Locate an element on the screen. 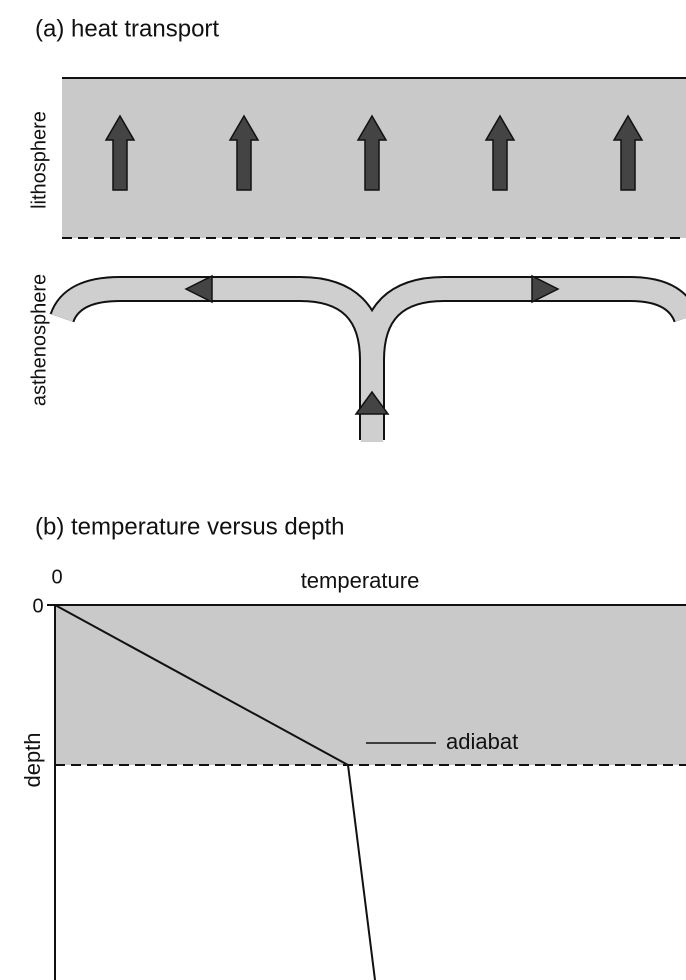  panel-title: (b) temperature versus depth is located at coordinates (189, 526).